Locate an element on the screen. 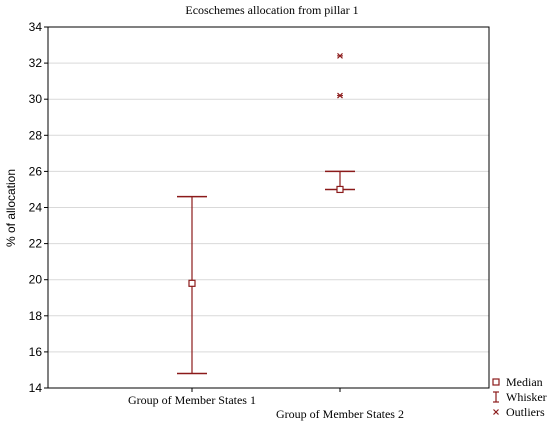  y-tick-label: 28 is located at coordinates (36, 135).